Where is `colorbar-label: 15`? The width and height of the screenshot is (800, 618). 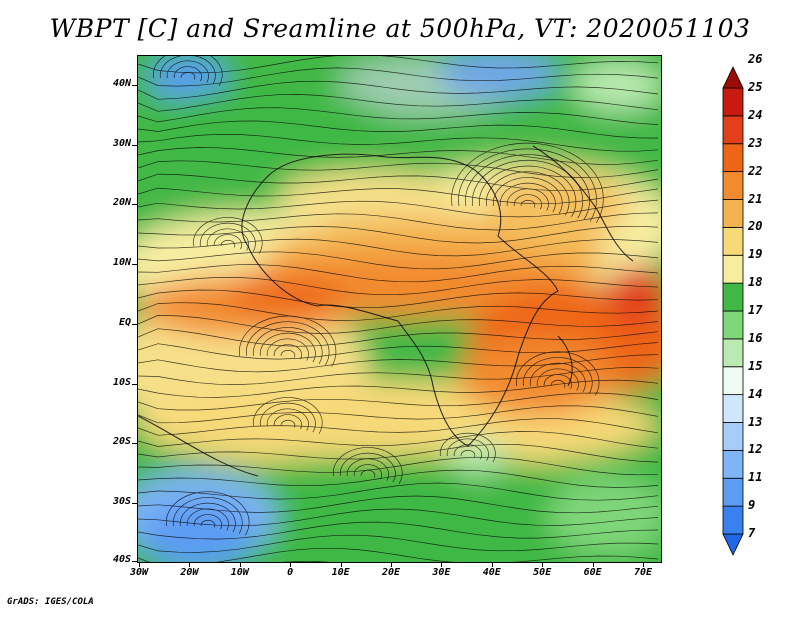
colorbar-label: 15 is located at coordinates (755, 365).